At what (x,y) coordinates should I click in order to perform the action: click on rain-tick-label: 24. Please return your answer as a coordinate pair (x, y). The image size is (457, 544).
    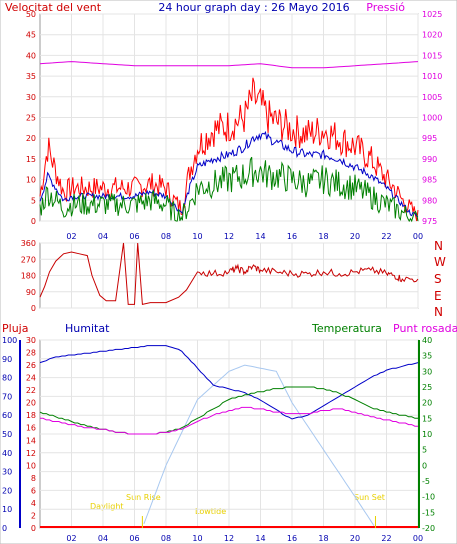
    Looking at the image, I should click on (31, 378).